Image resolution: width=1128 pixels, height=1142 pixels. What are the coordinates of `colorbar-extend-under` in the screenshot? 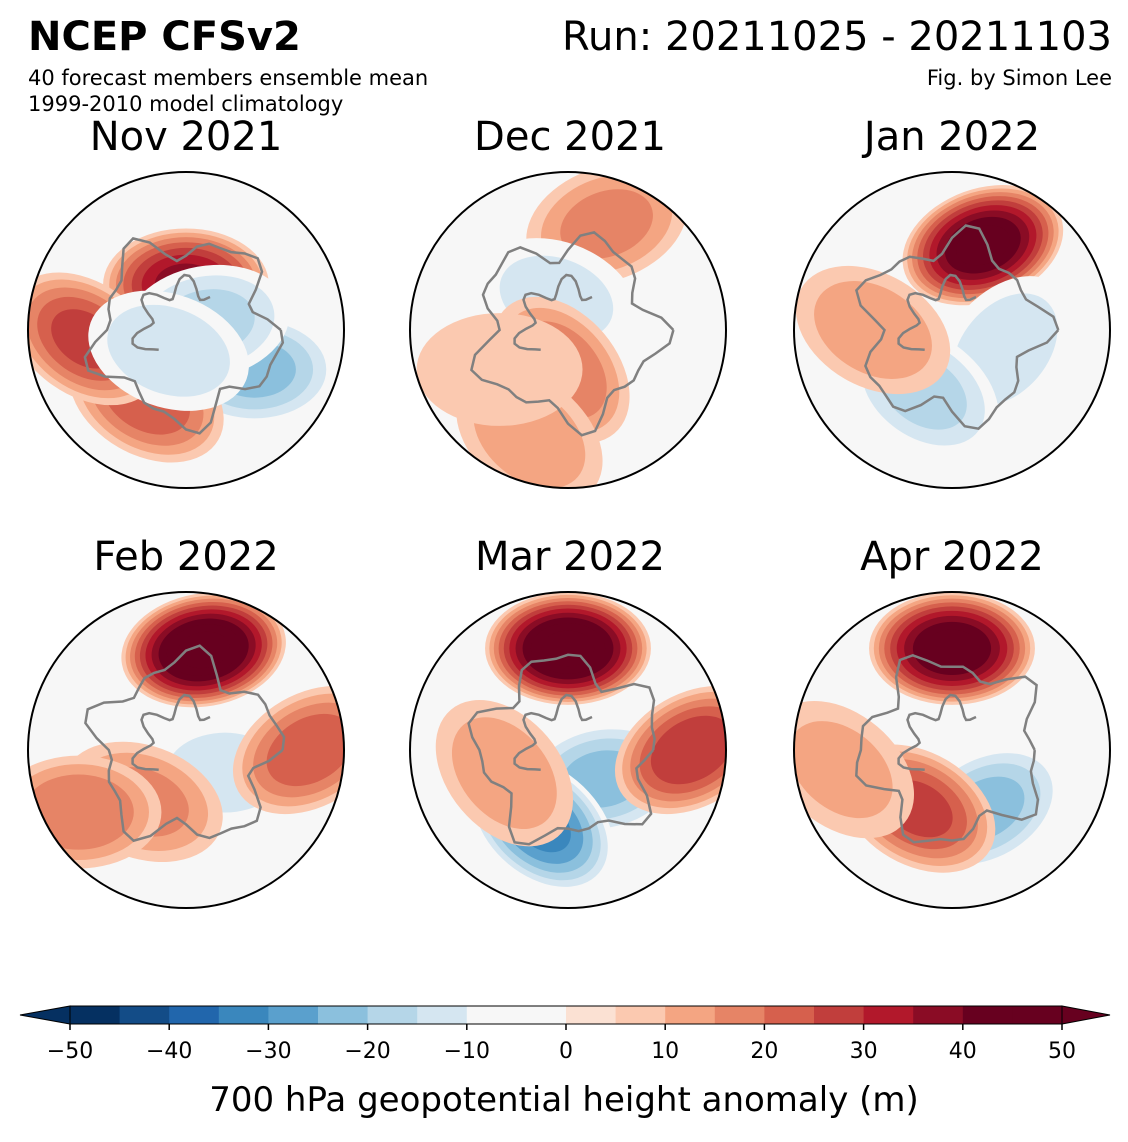 It's located at (45, 1015).